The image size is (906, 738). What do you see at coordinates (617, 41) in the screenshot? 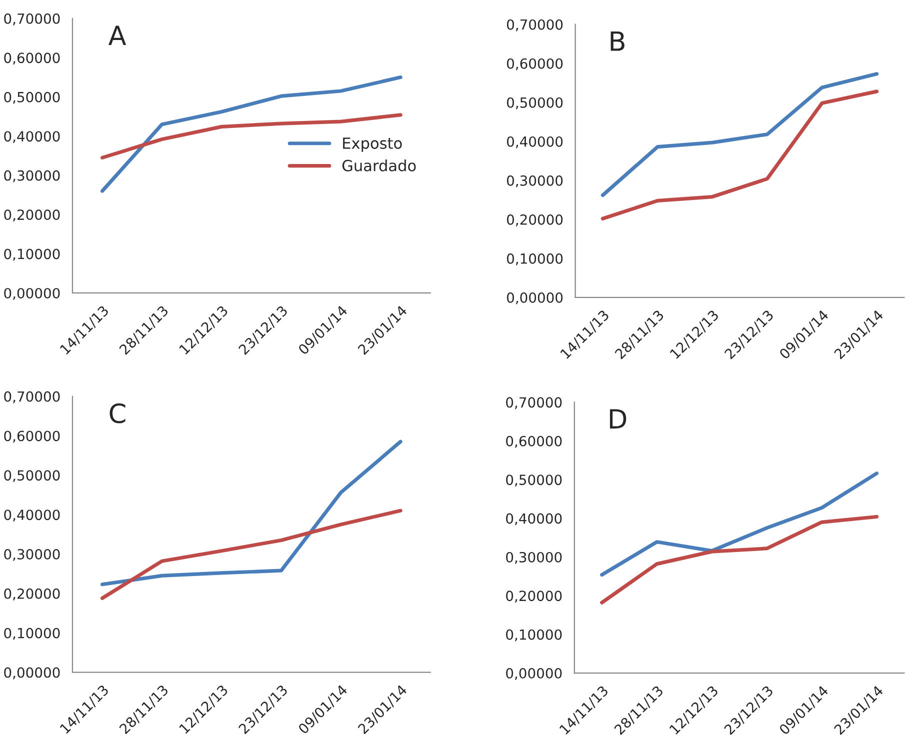
I see `chart-title: B` at bounding box center [617, 41].